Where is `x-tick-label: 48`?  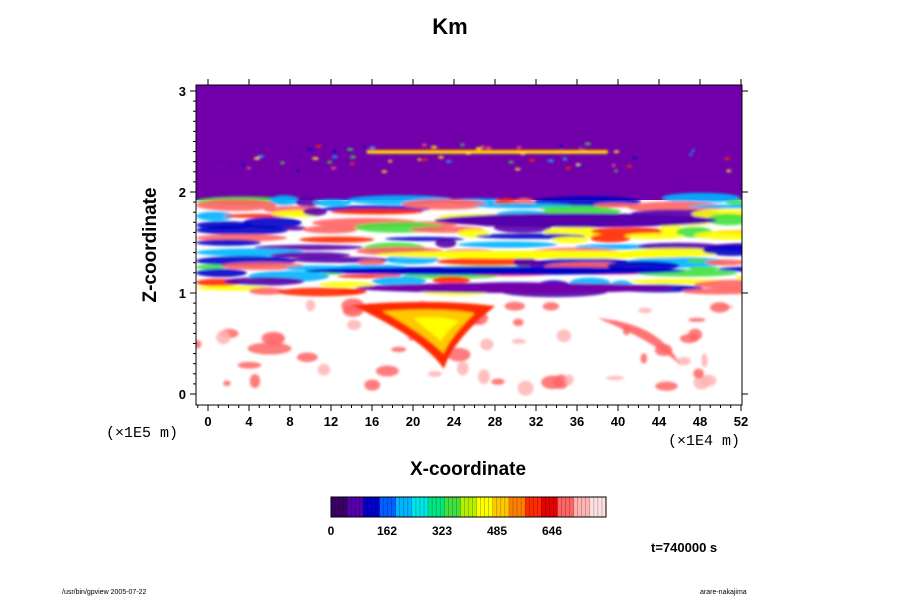
x-tick-label: 48 is located at coordinates (700, 421).